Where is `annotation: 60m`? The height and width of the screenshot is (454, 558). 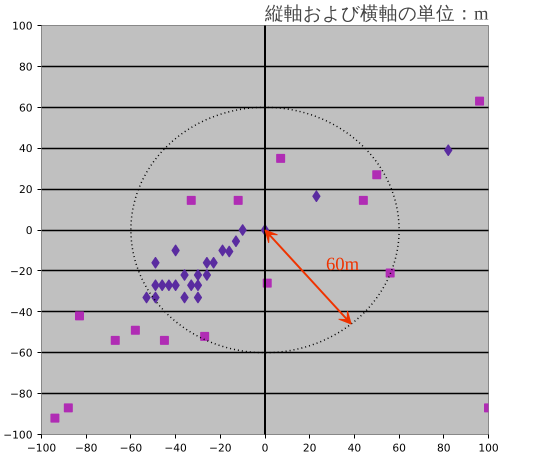
annotation: 60m is located at coordinates (343, 265).